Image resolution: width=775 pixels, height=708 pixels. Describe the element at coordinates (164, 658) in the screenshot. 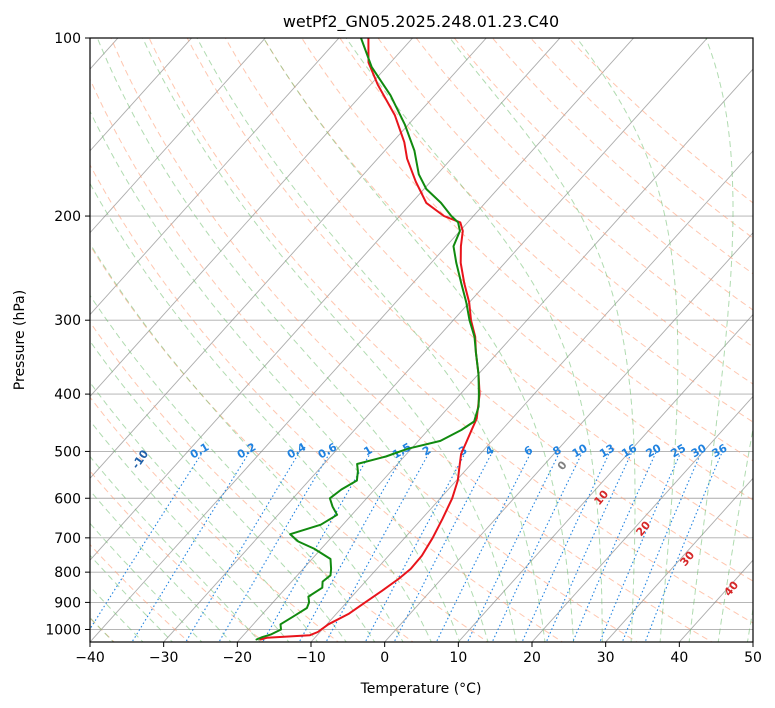

I see `x-tick-label: −30` at that location.